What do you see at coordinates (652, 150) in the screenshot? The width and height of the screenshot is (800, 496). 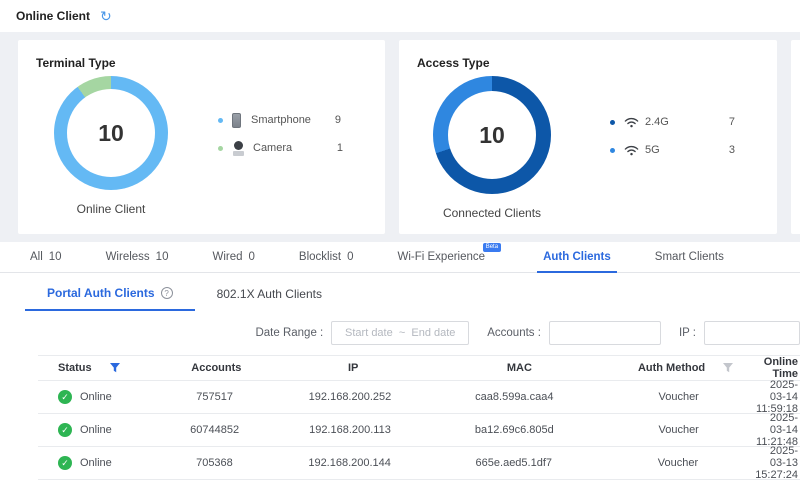 I see `5g-label: 5G` at bounding box center [652, 150].